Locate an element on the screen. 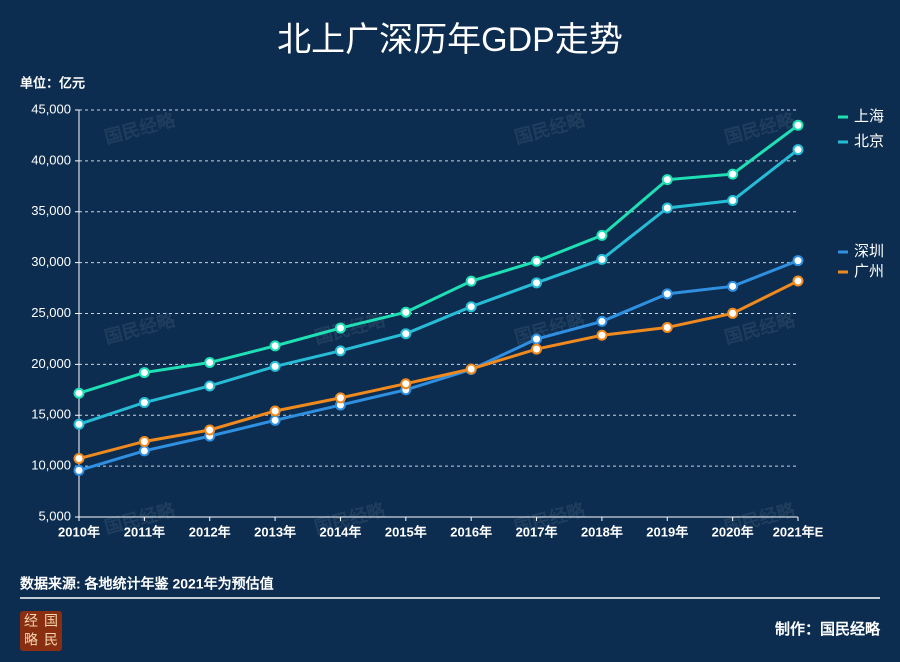 This screenshot has height=662, width=900. x-tick-label: 2016年 is located at coordinates (471, 531).